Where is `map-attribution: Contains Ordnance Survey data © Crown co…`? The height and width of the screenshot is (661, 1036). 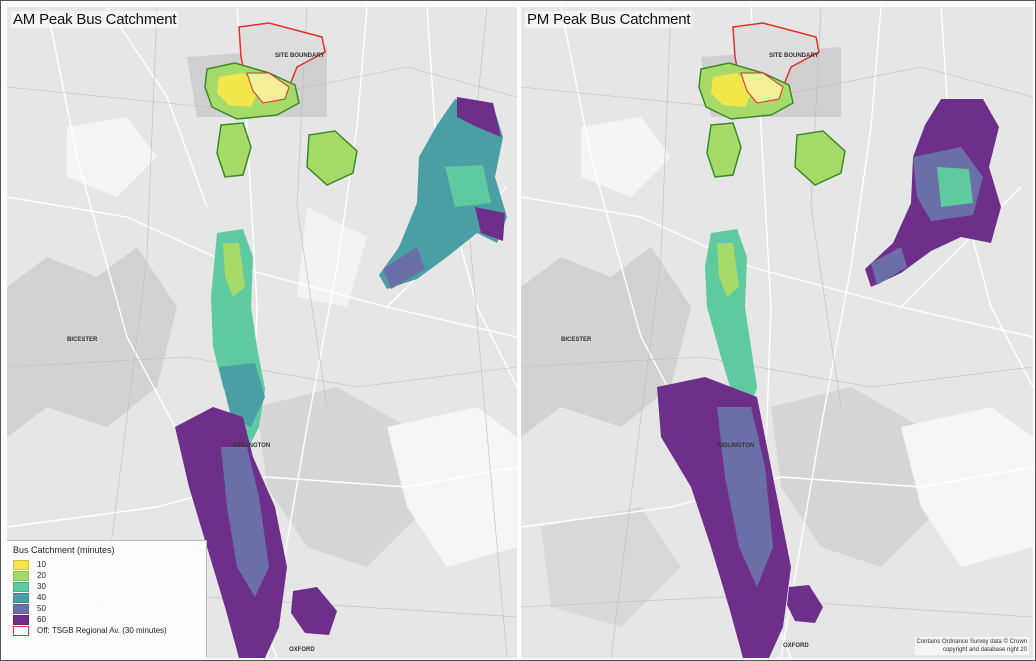 map-attribution: Contains Ordnance Survey data © Crown co… is located at coordinates (971, 646).